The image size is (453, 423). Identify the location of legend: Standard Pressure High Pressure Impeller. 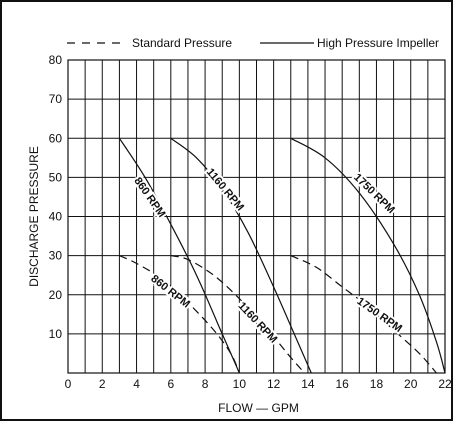
(253, 43).